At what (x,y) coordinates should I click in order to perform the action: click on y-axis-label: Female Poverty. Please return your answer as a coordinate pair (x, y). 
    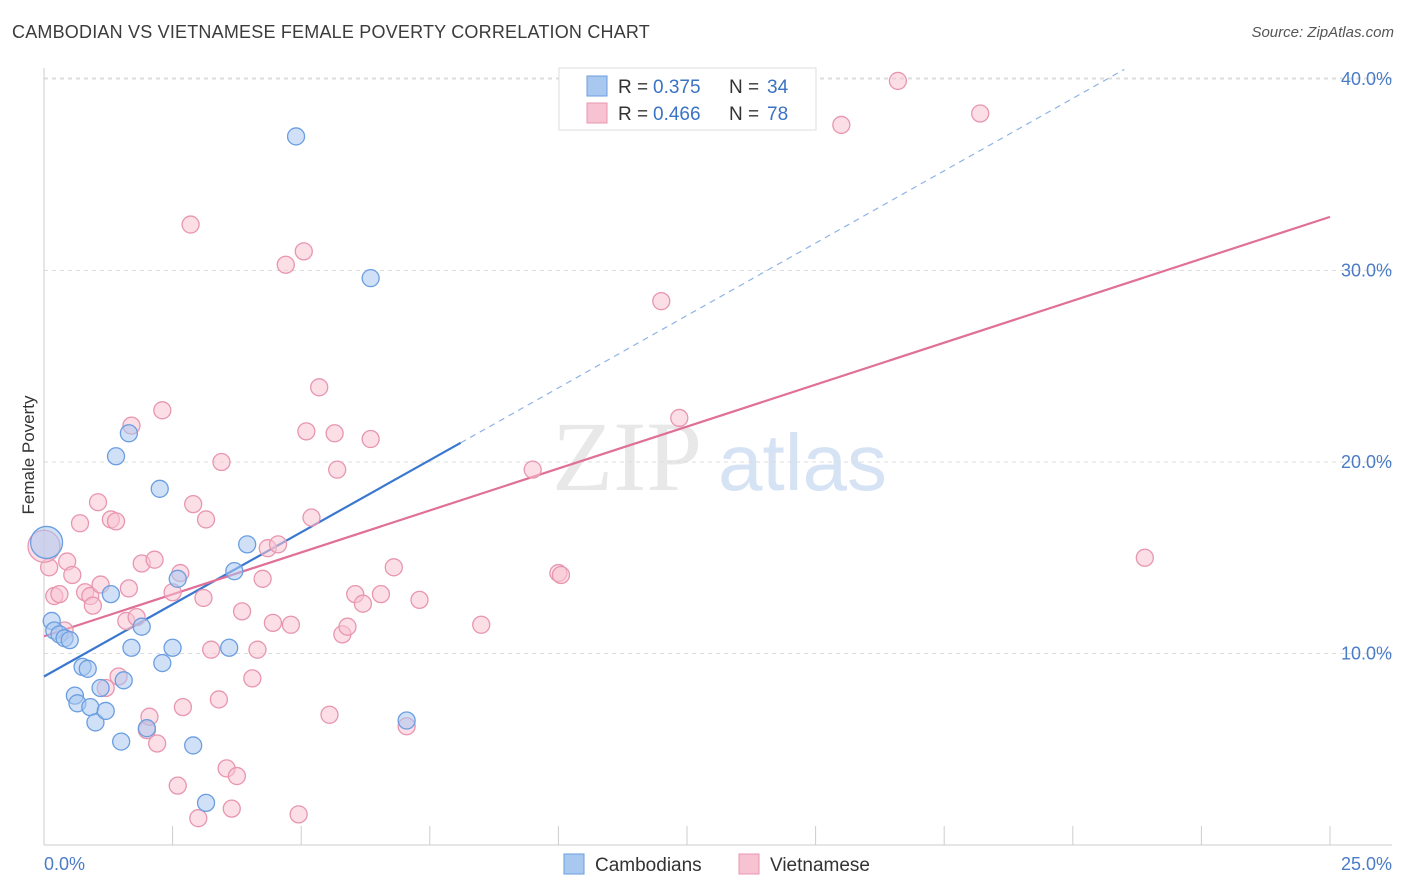
    Looking at the image, I should click on (28, 455).